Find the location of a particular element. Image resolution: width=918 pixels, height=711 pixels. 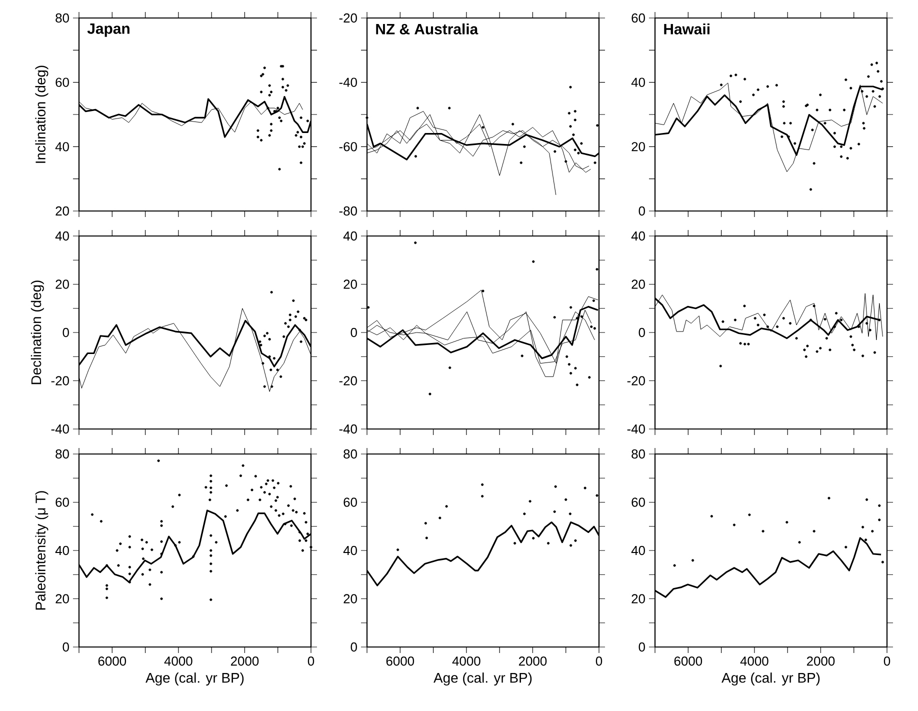

chart-title: Japan is located at coordinates (108, 30).